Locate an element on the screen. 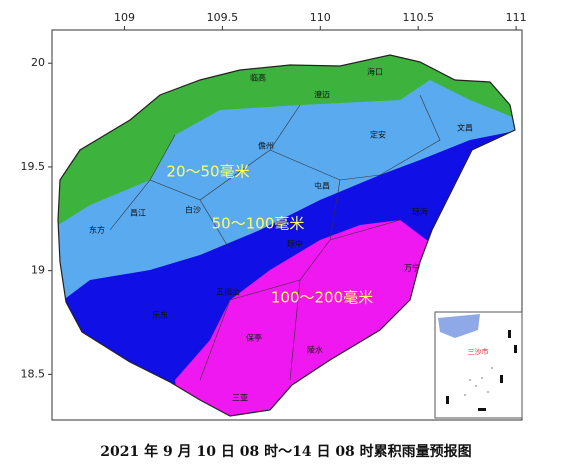  y-tick-label: 18.5 is located at coordinates (33, 373).